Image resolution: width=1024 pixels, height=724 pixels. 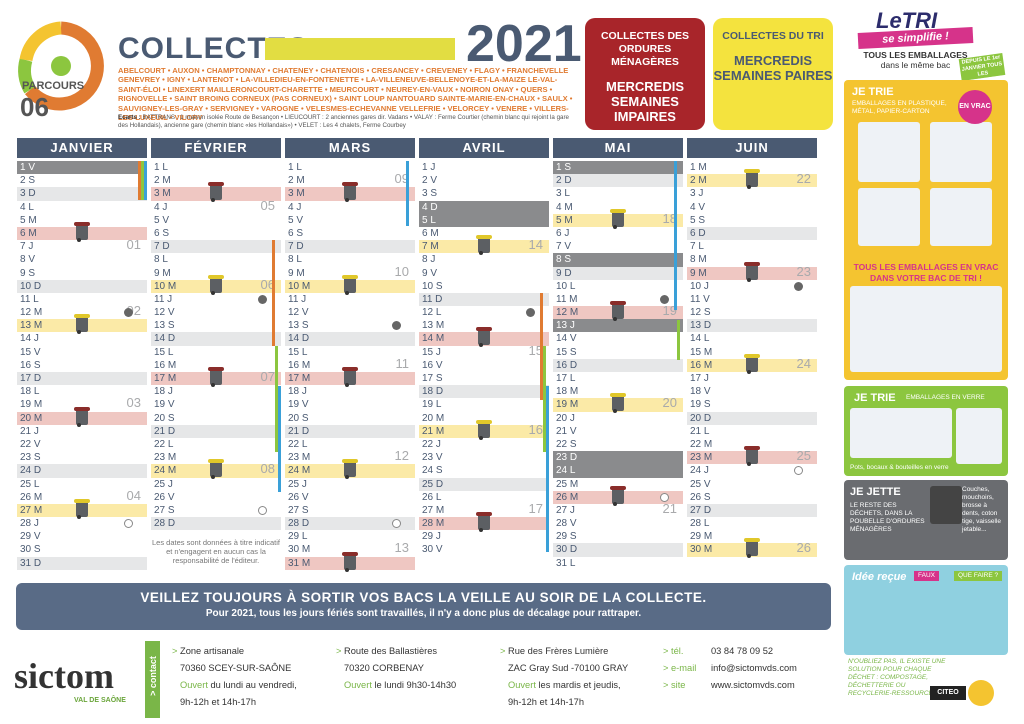 What do you see at coordinates (161, 260) in the screenshot?
I see `day-label: 8 L` at bounding box center [161, 260].